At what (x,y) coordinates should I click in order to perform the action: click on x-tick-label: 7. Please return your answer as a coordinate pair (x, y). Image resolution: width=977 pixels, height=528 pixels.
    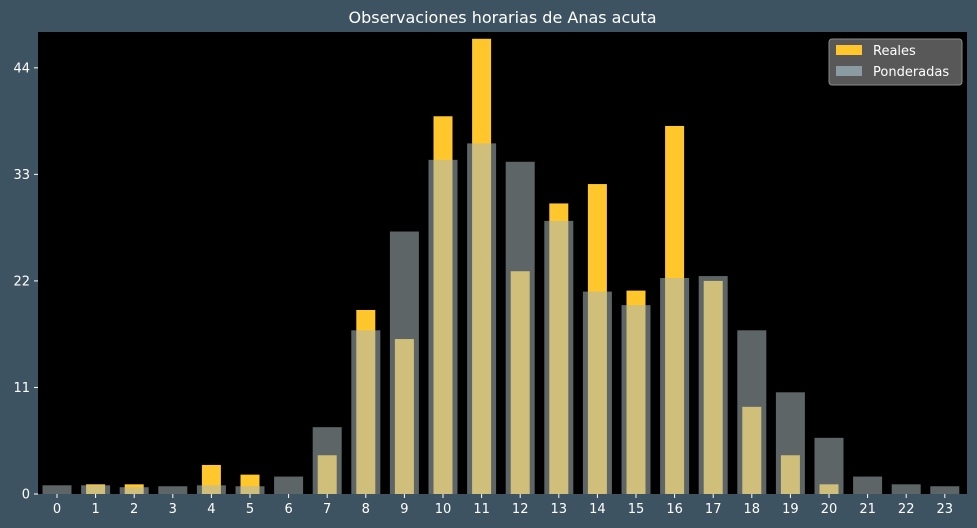
    Looking at the image, I should click on (327, 509).